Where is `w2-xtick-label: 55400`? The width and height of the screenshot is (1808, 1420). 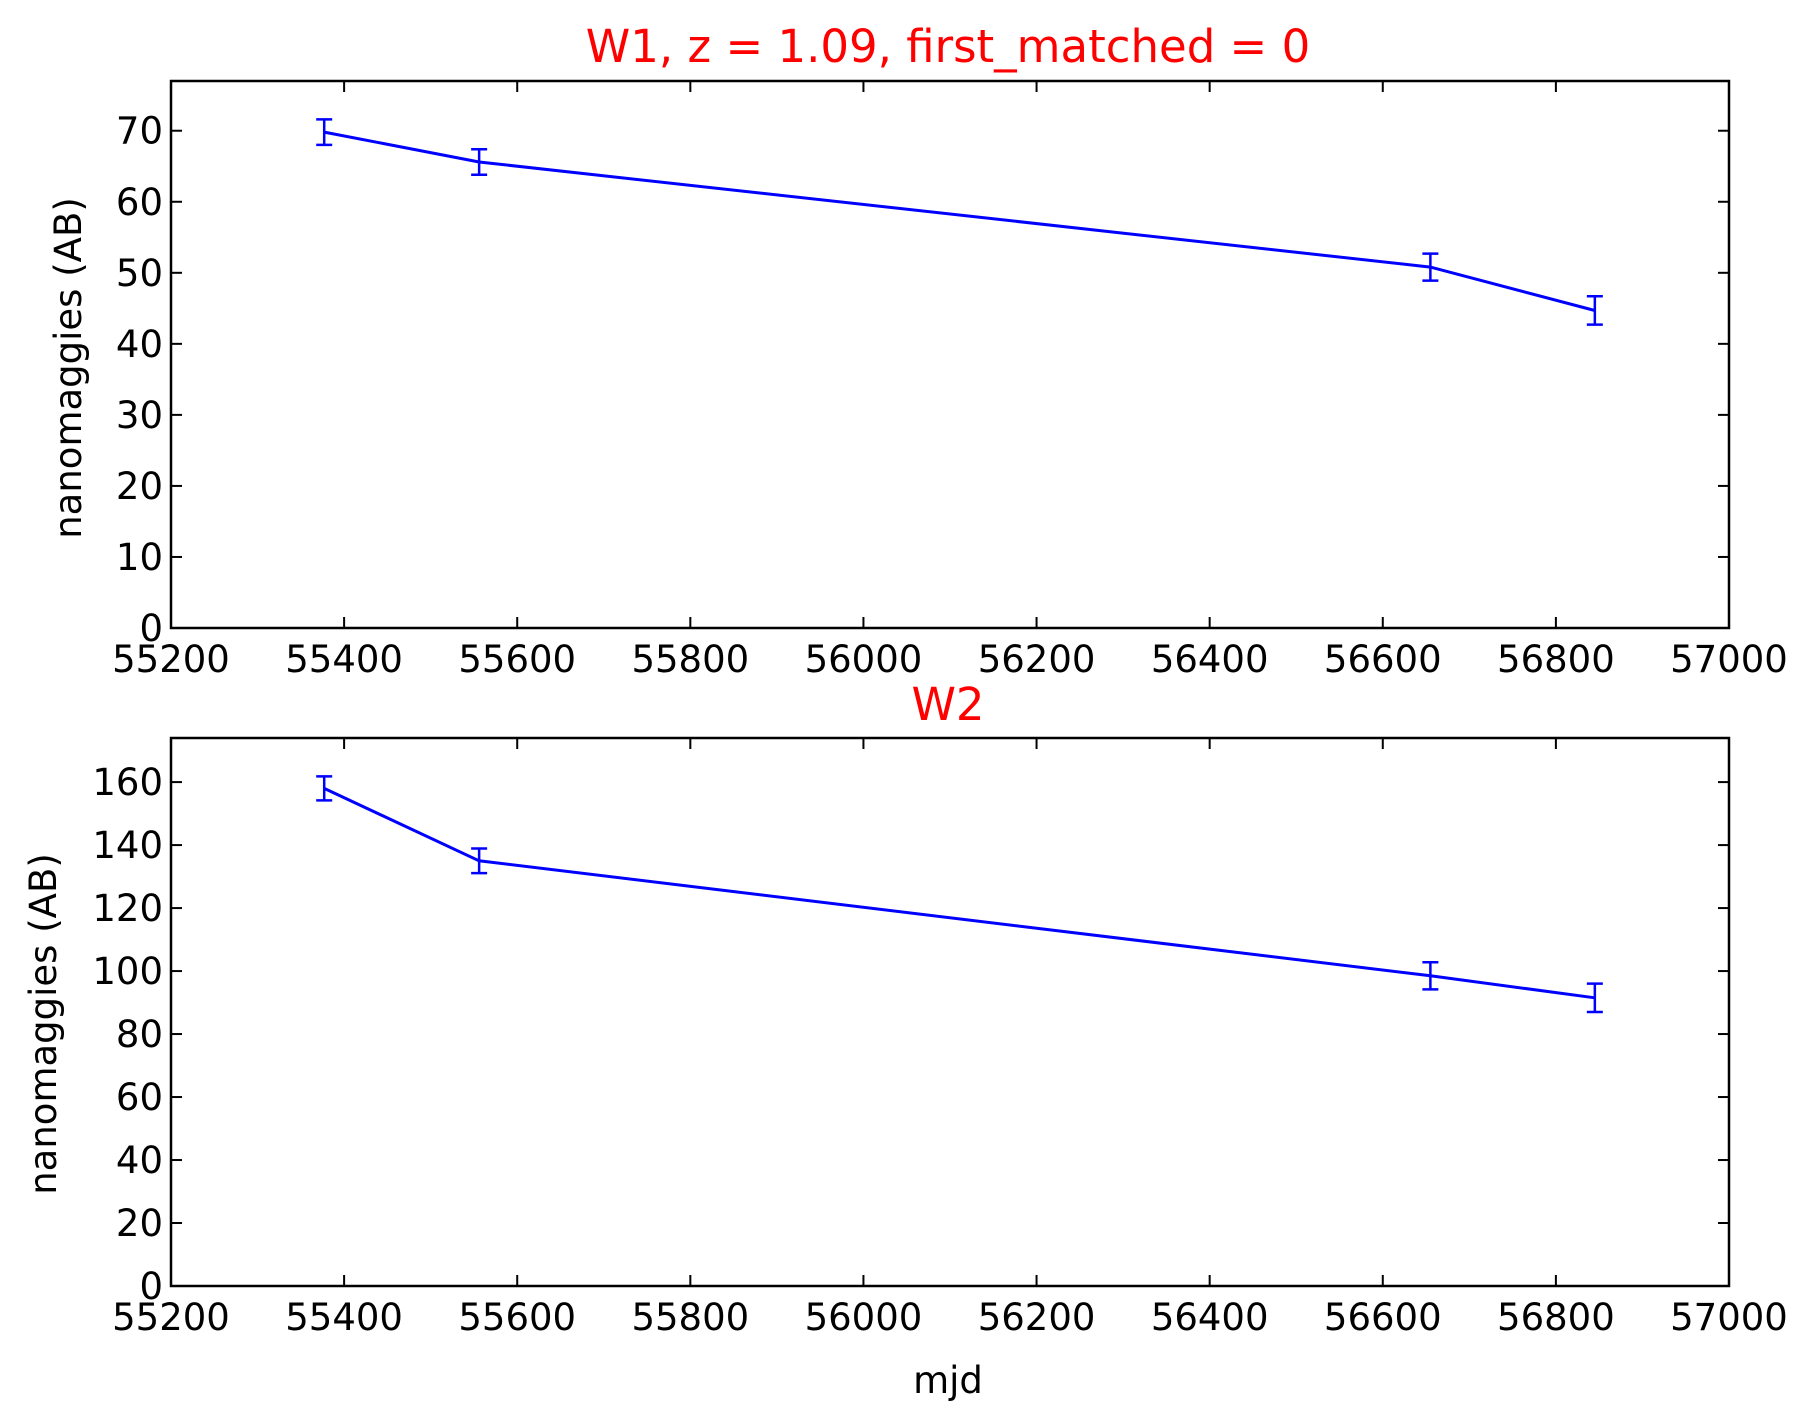 w2-xtick-label: 55400 is located at coordinates (344, 1317).